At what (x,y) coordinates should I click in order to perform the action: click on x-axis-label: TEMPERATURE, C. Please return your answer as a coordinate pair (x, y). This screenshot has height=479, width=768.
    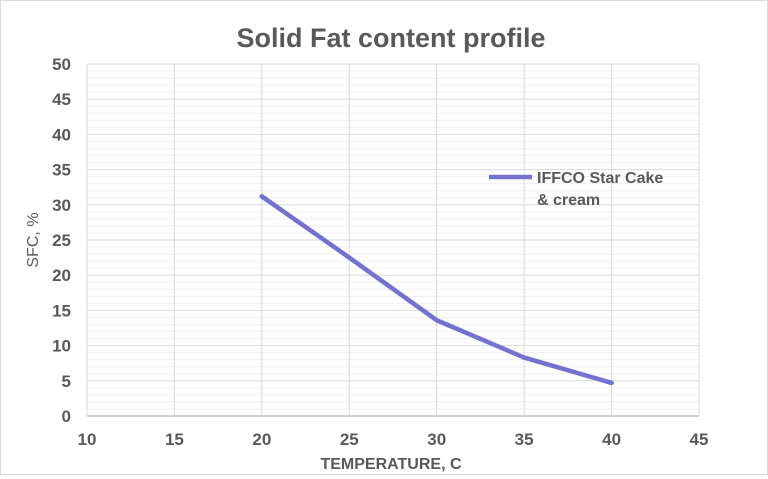
    Looking at the image, I should click on (390, 464).